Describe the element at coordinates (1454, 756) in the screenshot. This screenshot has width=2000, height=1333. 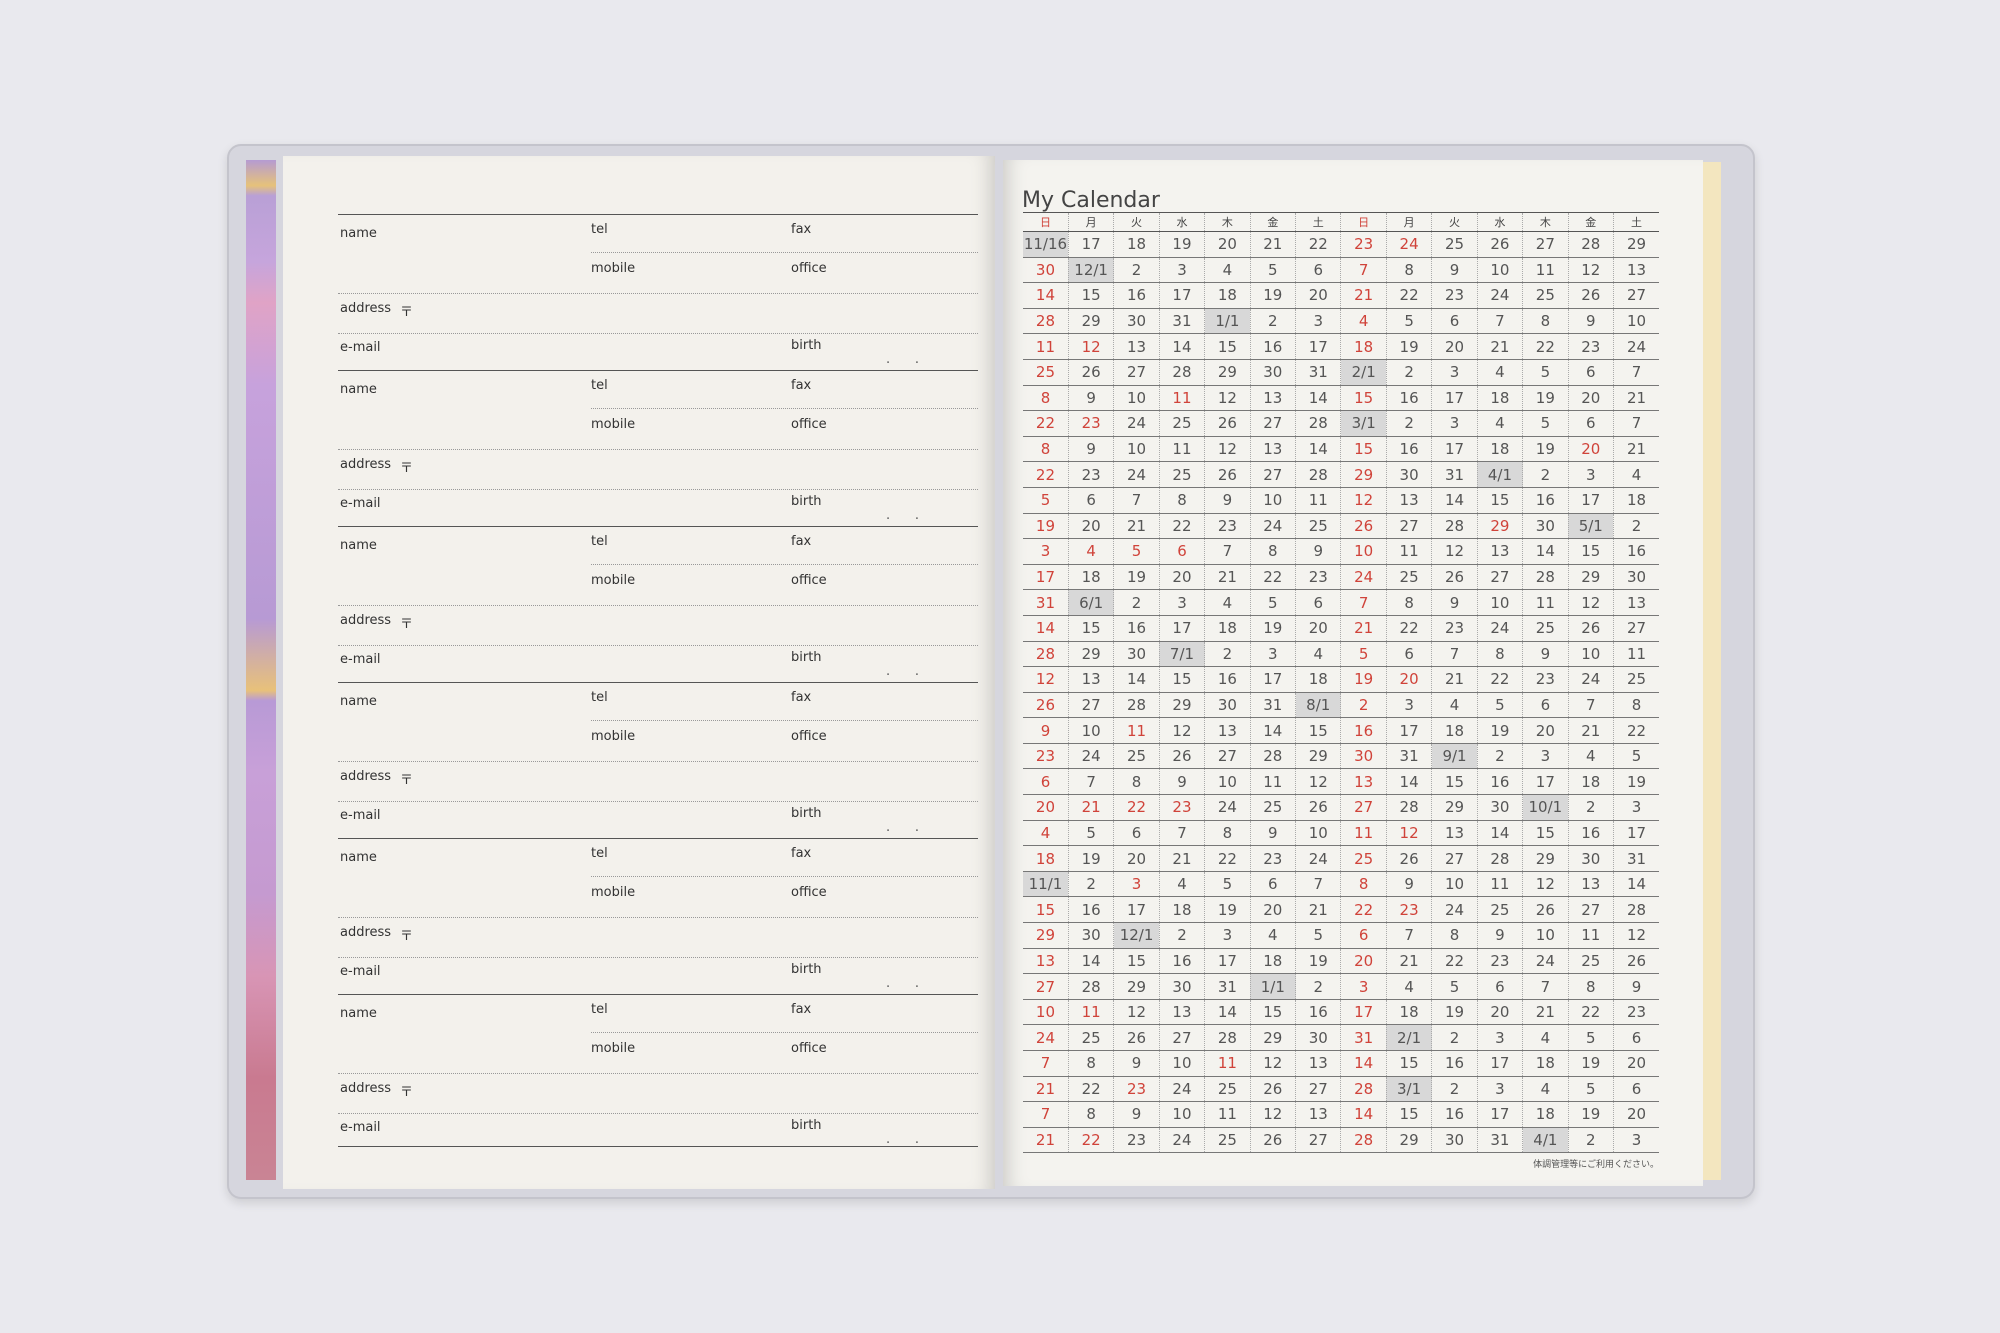
I see `calendar-day: 9/1` at that location.